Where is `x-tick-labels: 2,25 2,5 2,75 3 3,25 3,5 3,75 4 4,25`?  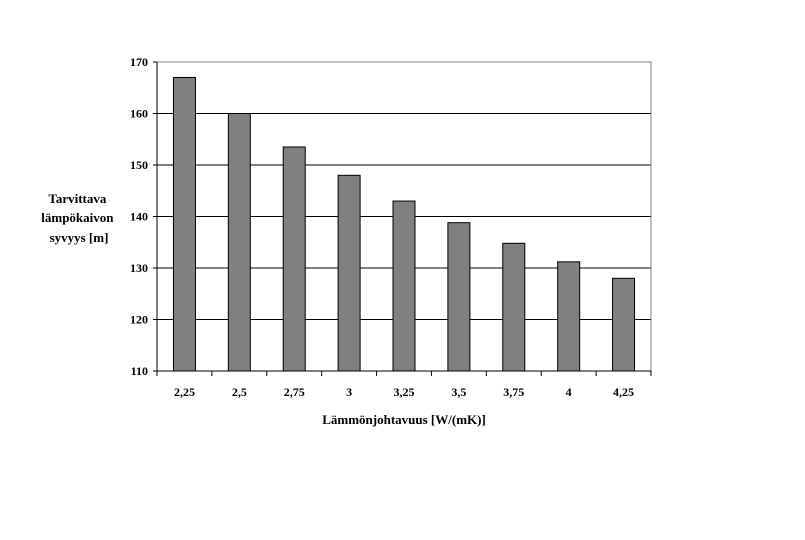
x-tick-labels: 2,25 2,5 2,75 3 3,25 3,5 3,75 4 4,25 is located at coordinates (404, 392).